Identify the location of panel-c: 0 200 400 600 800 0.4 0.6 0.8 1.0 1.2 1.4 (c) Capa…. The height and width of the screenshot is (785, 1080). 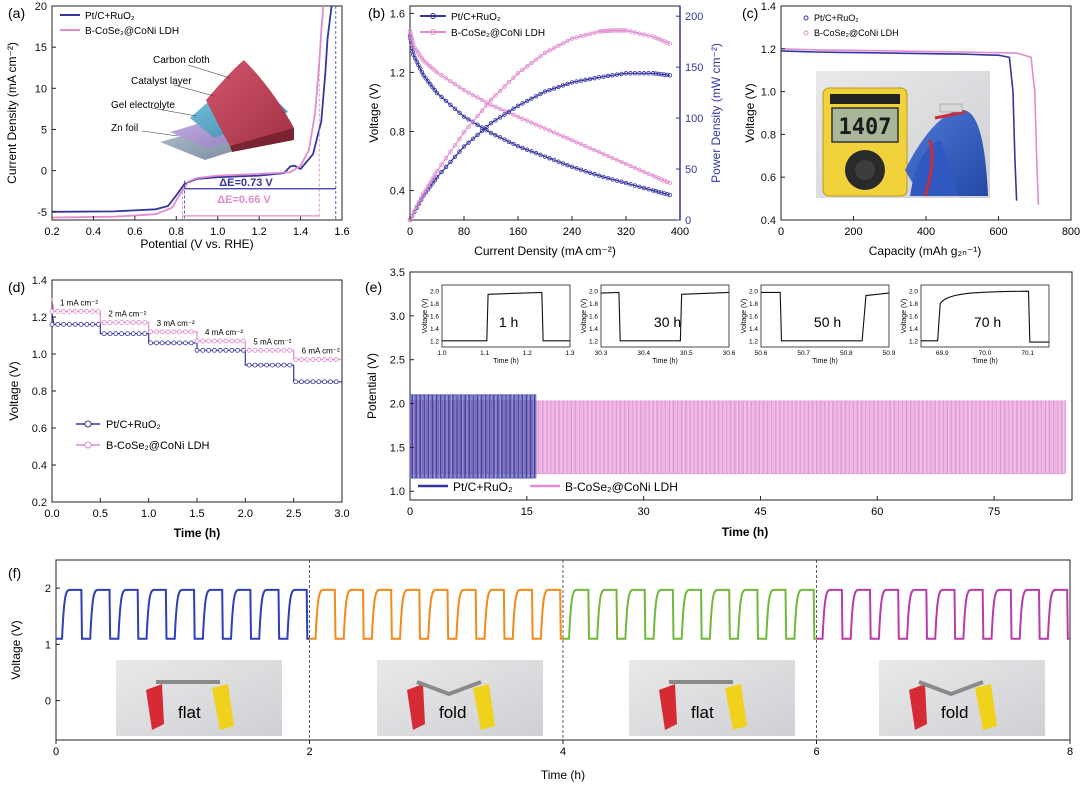
(911, 129).